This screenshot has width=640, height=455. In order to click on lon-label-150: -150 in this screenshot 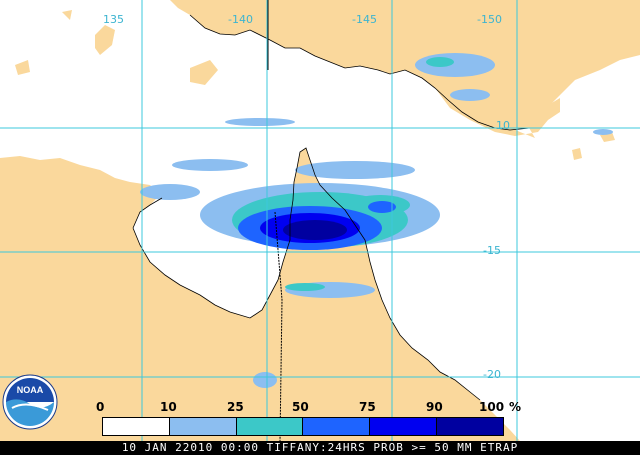, I will do `click(489, 19)`.